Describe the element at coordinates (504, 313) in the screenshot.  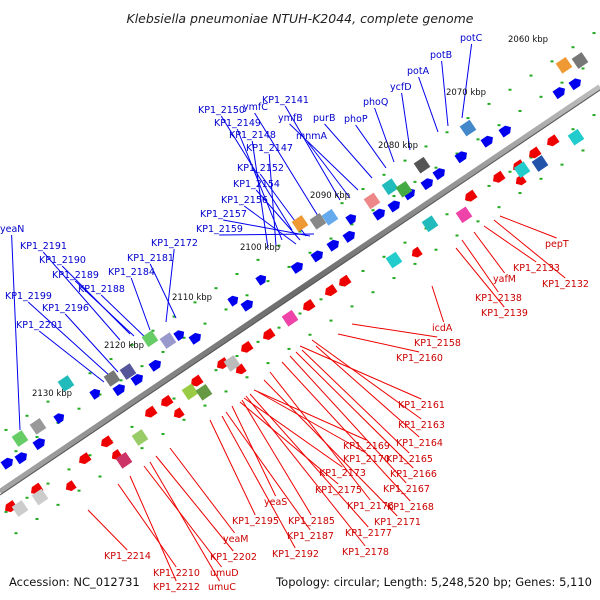
I see `reverse-gene-label: KP1_2139` at that location.